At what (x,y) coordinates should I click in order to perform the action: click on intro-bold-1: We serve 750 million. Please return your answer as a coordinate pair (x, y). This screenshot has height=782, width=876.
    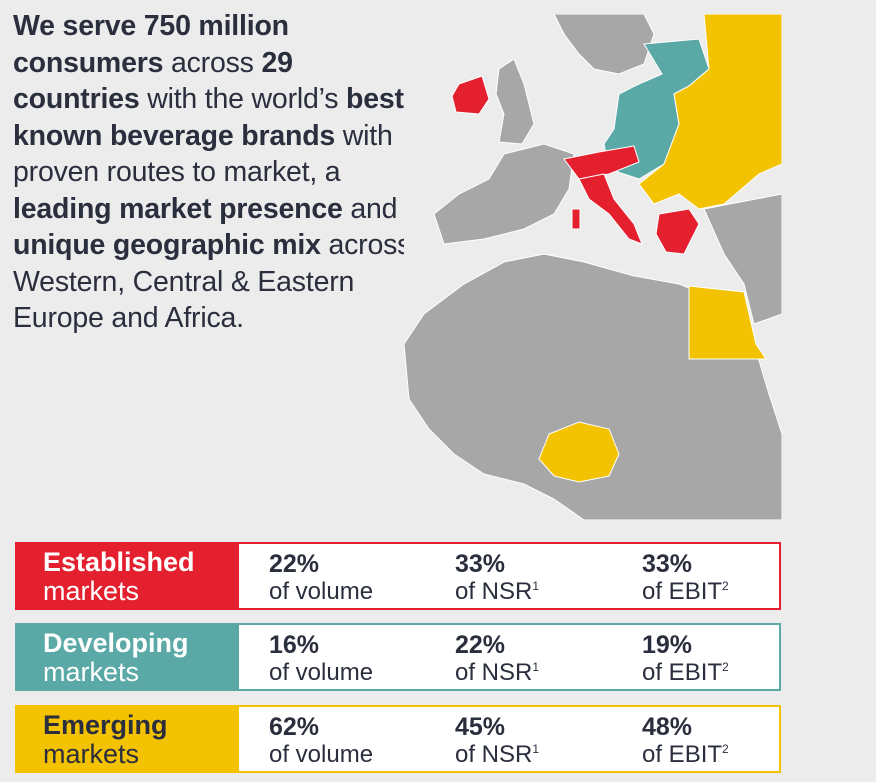
    Looking at the image, I should click on (151, 26).